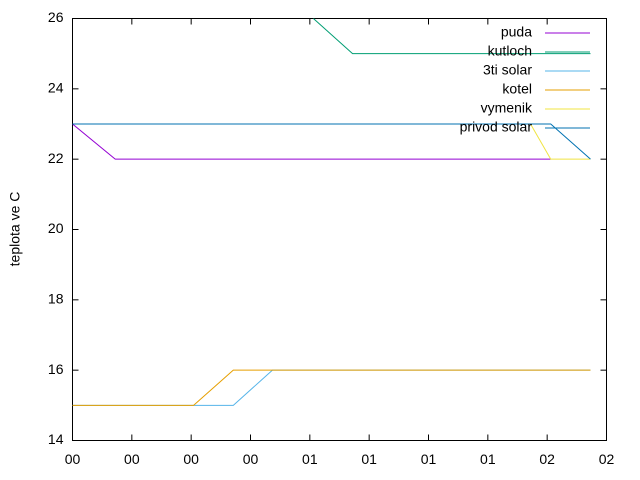 The height and width of the screenshot is (480, 640). I want to click on y-axis-label: teplota ve C, so click(15, 229).